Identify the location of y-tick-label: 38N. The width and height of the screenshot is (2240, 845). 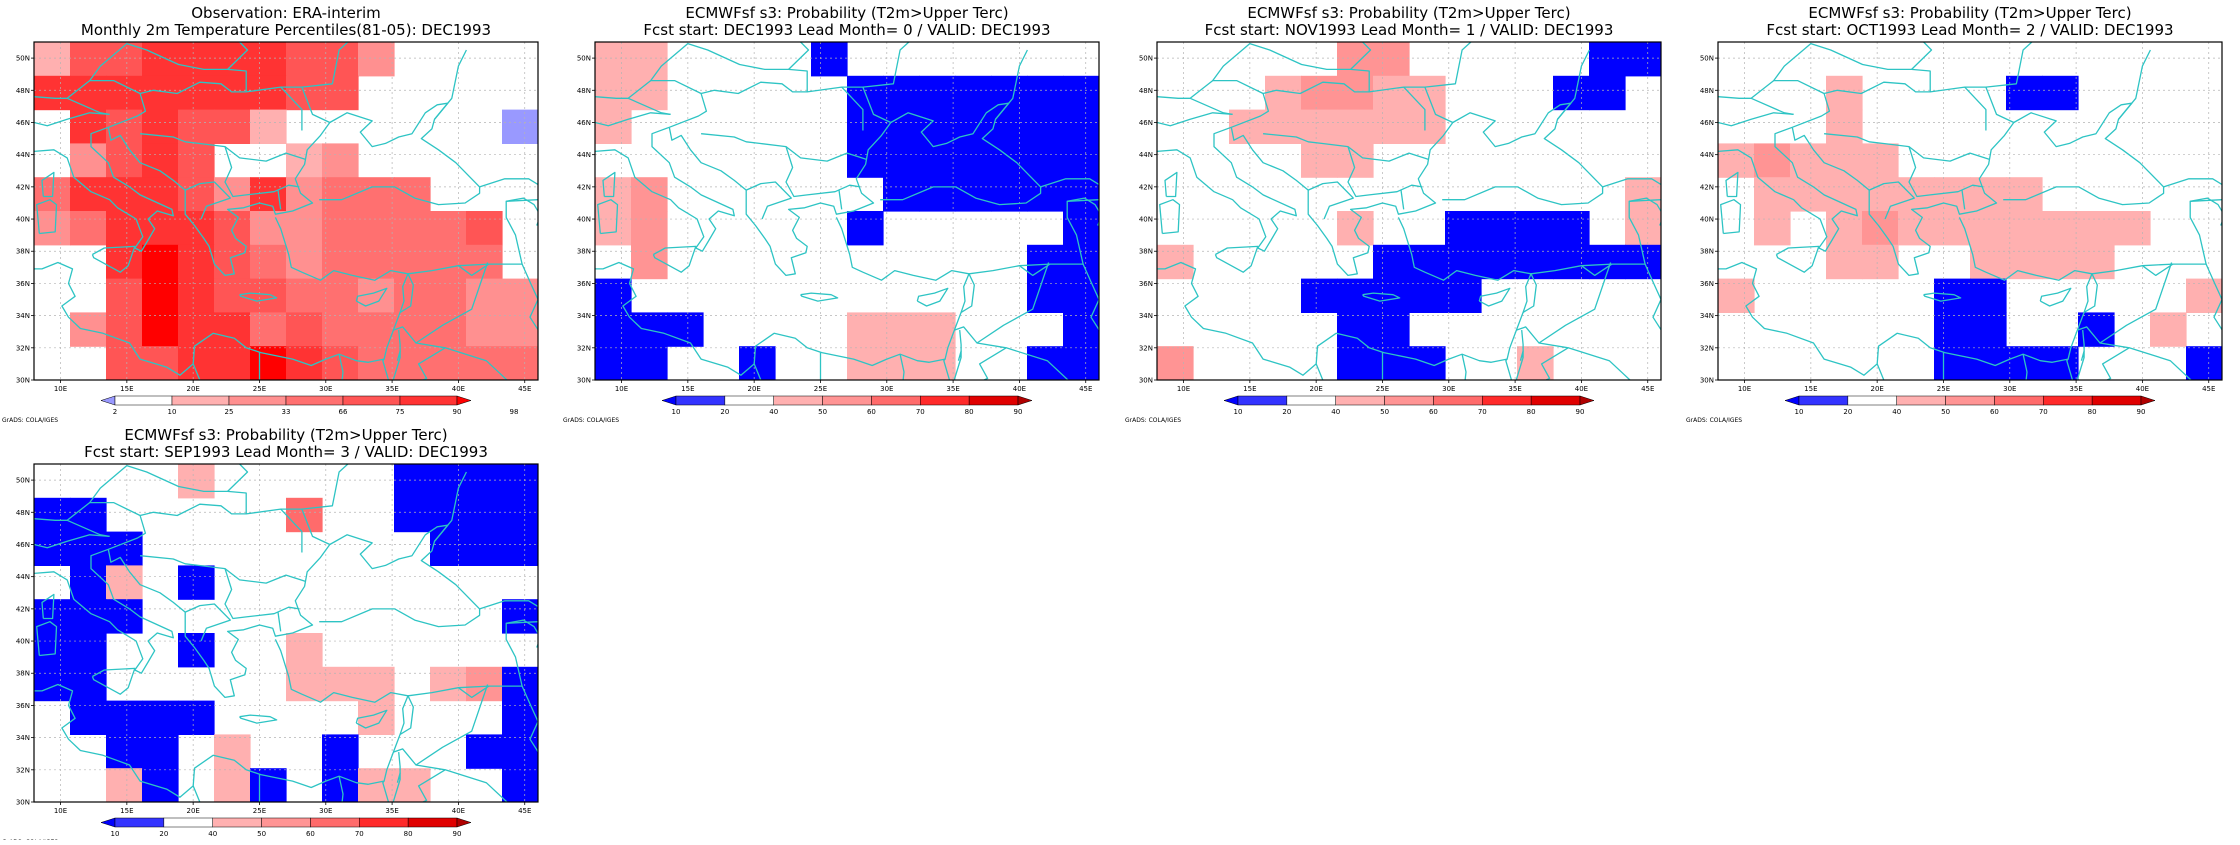
(23, 252).